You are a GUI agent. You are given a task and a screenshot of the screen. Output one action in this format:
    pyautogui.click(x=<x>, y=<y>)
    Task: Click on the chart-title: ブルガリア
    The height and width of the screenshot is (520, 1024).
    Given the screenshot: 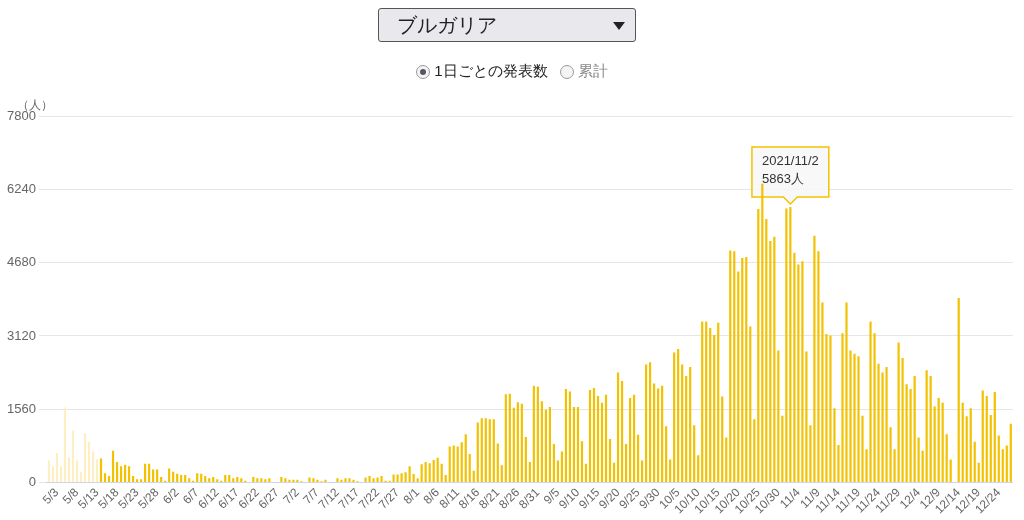 What is the action you would take?
    pyautogui.click(x=447, y=25)
    